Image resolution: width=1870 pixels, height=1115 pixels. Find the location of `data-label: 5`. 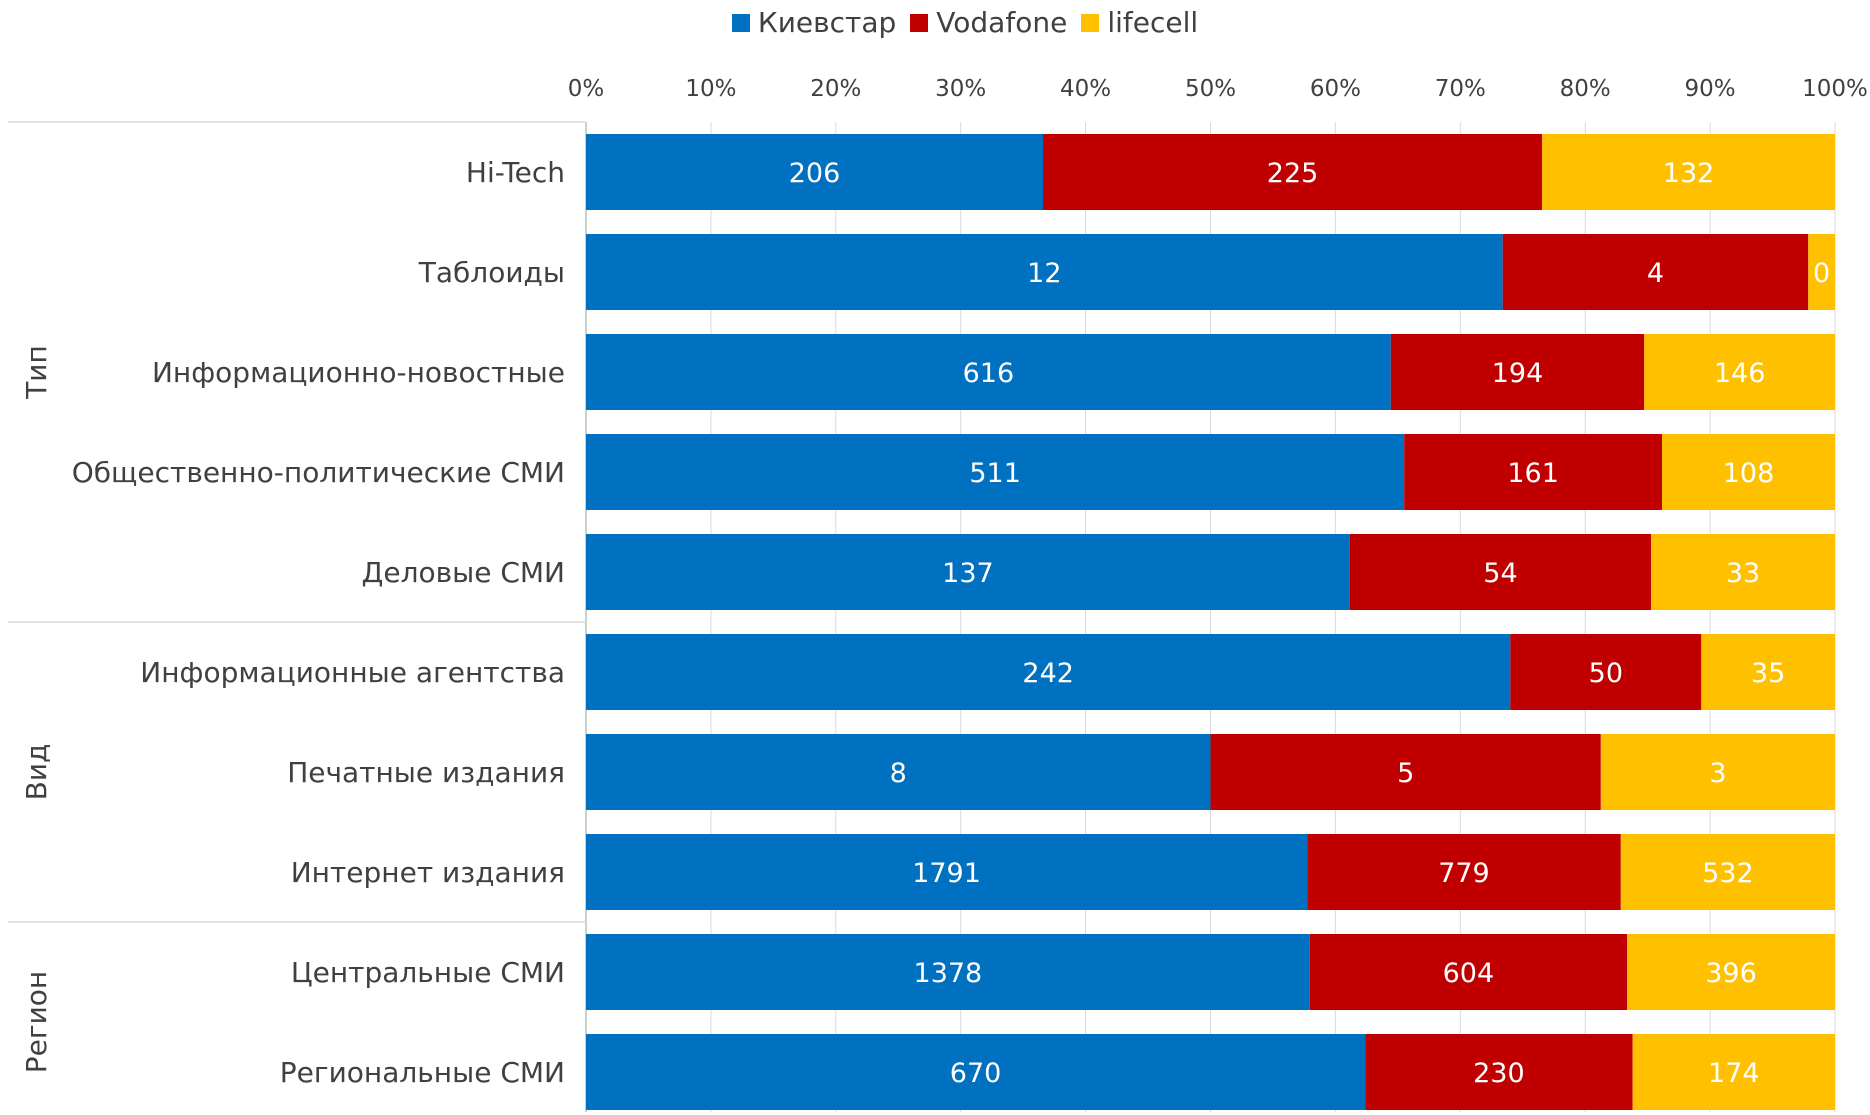

data-label: 5 is located at coordinates (1405, 773).